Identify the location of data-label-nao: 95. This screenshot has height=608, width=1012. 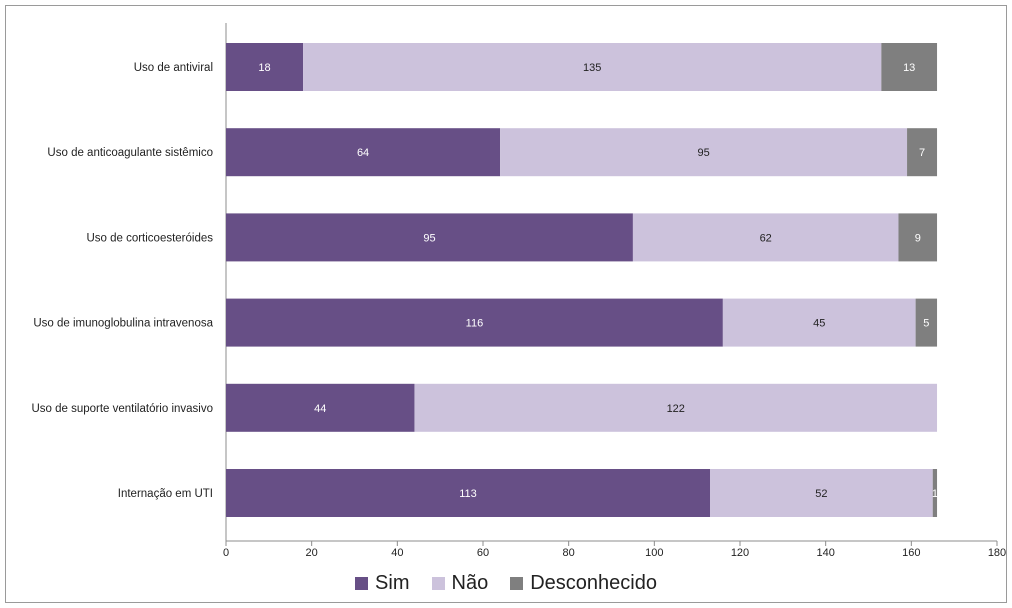
(703, 153).